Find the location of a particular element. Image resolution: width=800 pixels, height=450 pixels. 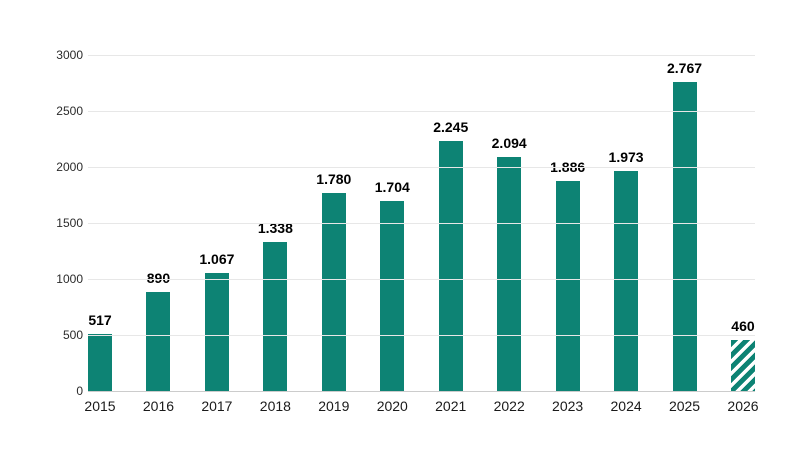

gridline: 1000 is located at coordinates (405, 279).